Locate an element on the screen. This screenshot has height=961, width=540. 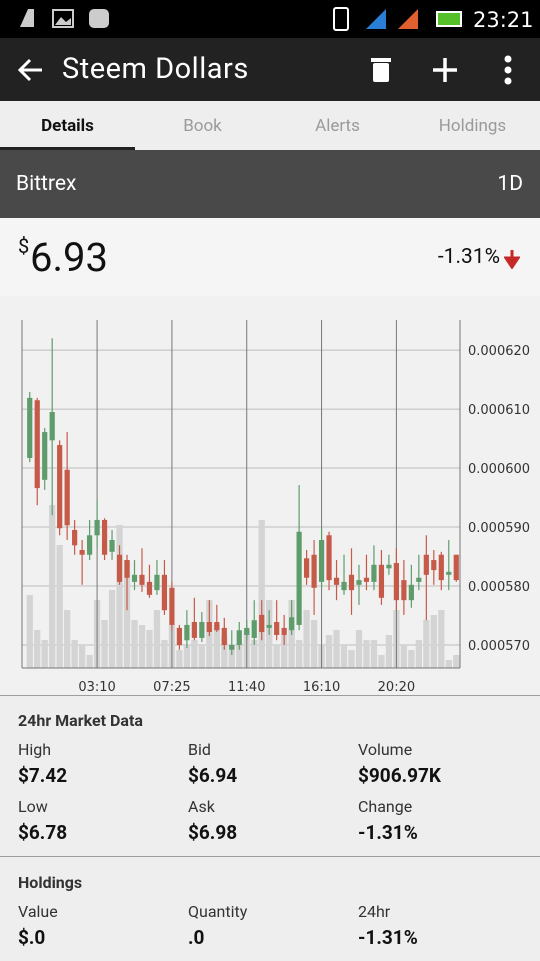
tab: Alerts is located at coordinates (337, 126).